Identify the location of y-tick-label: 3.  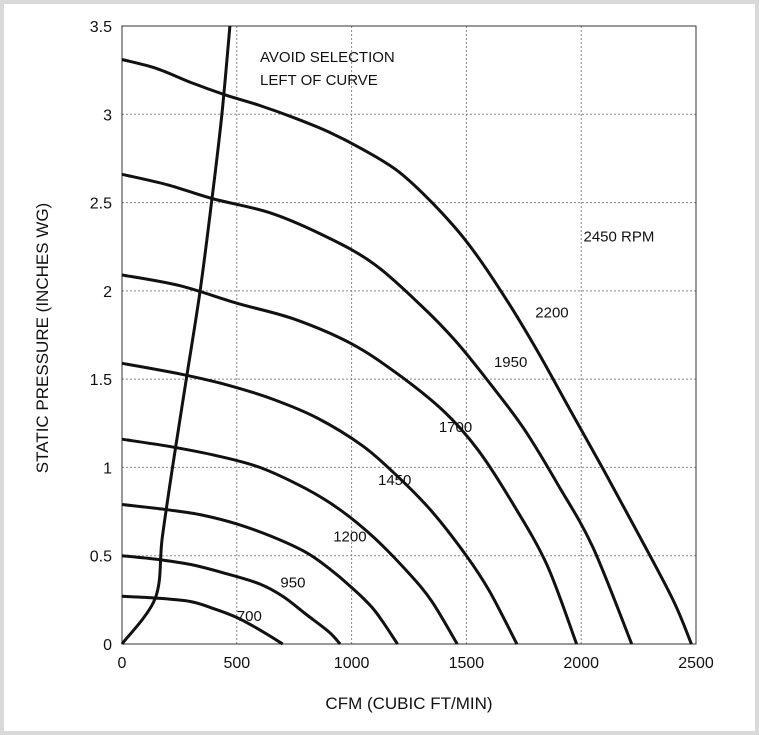
(107, 115).